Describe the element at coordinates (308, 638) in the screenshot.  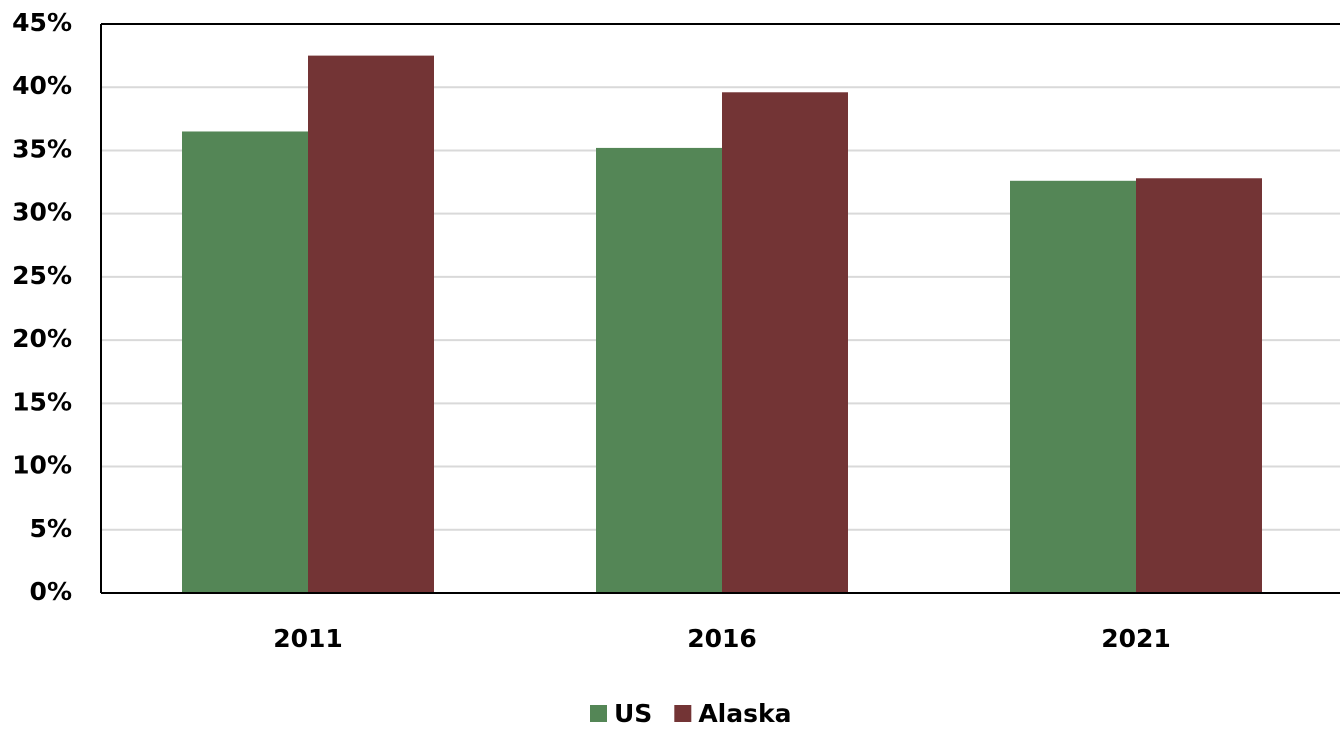
I see `x-tick-label: 2011` at that location.